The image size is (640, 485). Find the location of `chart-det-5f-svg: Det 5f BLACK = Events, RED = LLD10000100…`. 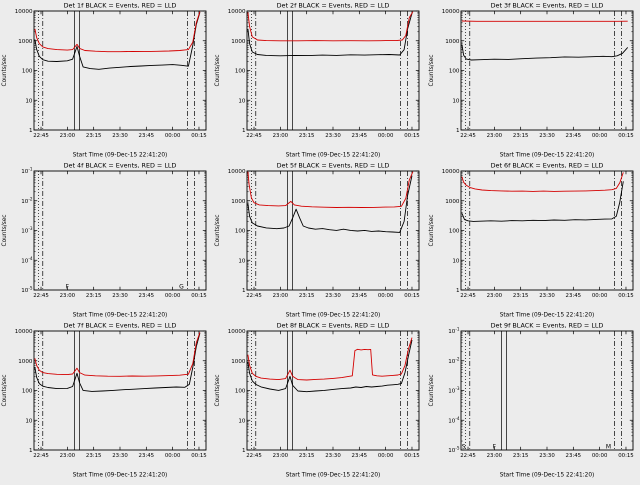

chart-det-5f-svg: Det 5f BLACK = Events, RED = LLD10000100… is located at coordinates (319, 240).